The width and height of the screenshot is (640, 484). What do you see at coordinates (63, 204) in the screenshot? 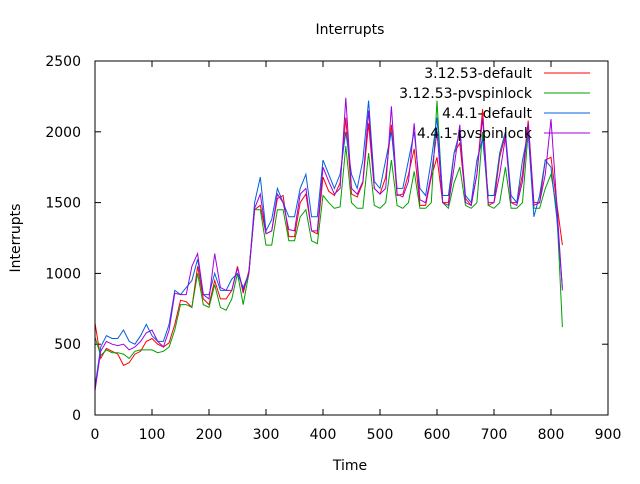
I see `y-tick-label: 1500` at bounding box center [63, 204].